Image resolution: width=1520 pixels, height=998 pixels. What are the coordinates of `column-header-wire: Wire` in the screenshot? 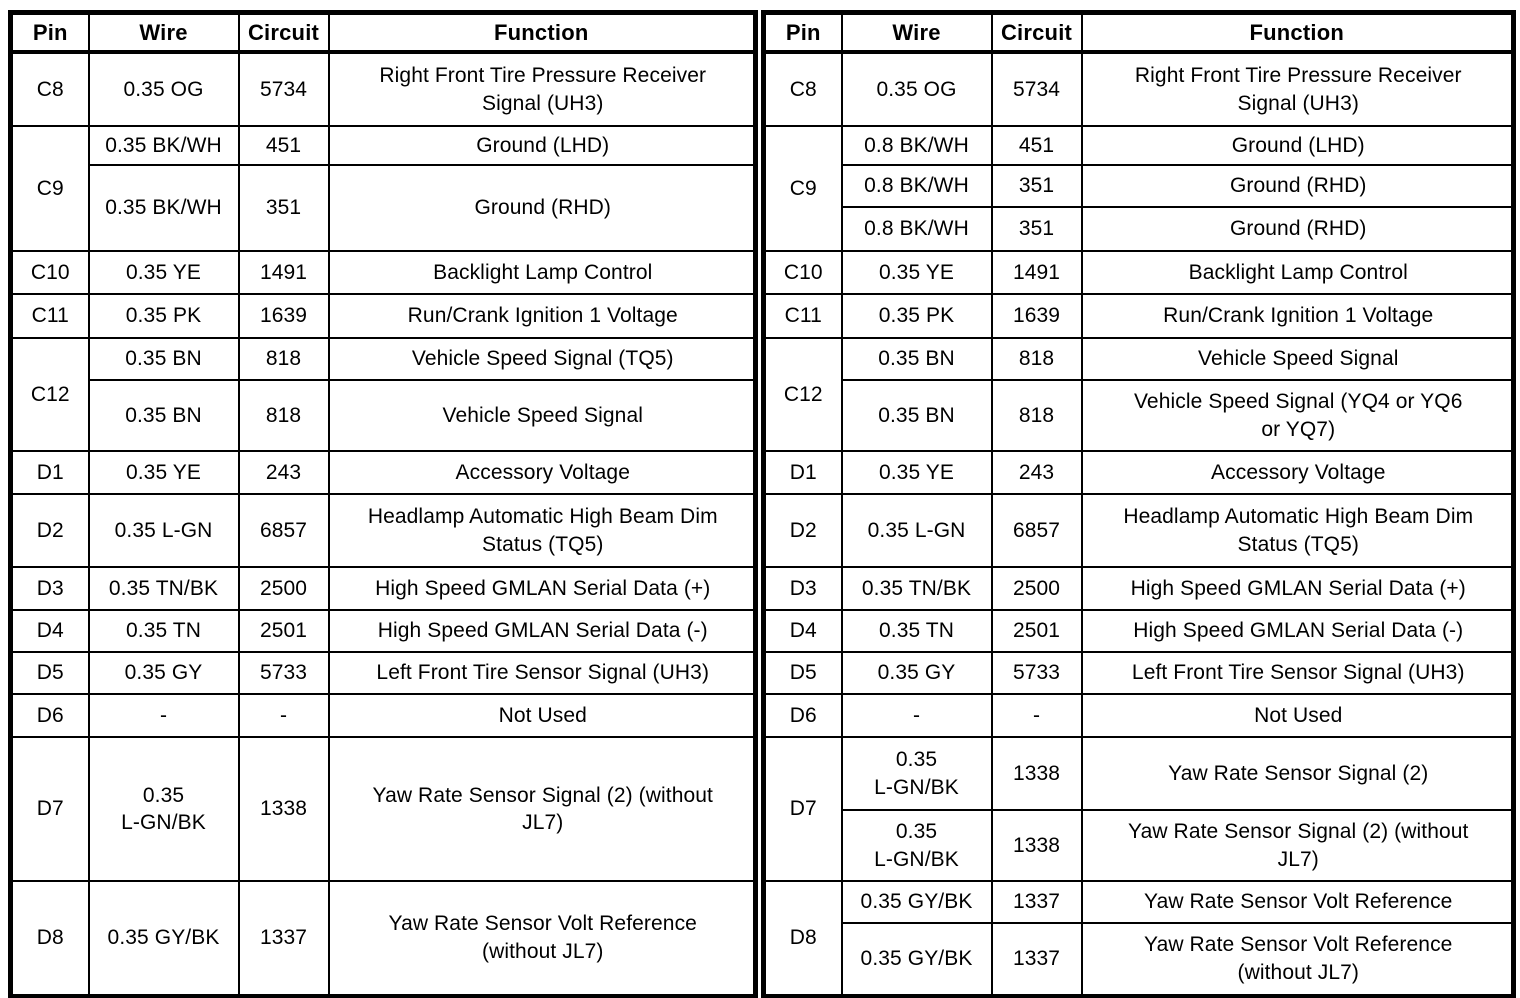 It's located at (163, 32).